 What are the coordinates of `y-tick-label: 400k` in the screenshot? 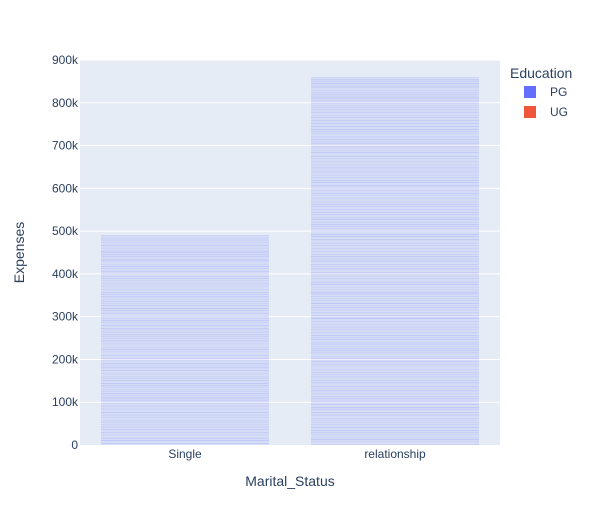 It's located at (65, 274).